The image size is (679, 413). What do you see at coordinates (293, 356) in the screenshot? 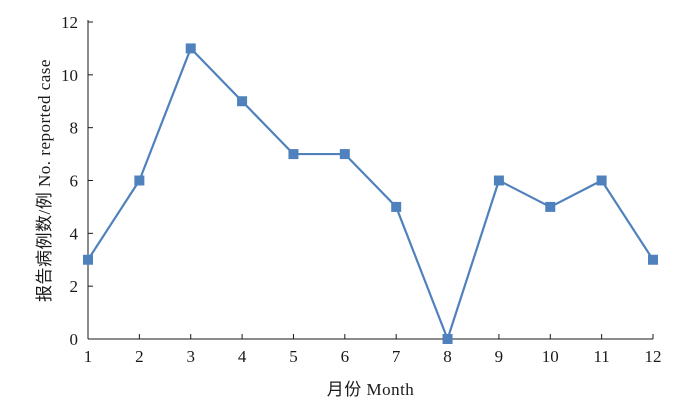
I see `x-tick-label: 5` at bounding box center [293, 356].